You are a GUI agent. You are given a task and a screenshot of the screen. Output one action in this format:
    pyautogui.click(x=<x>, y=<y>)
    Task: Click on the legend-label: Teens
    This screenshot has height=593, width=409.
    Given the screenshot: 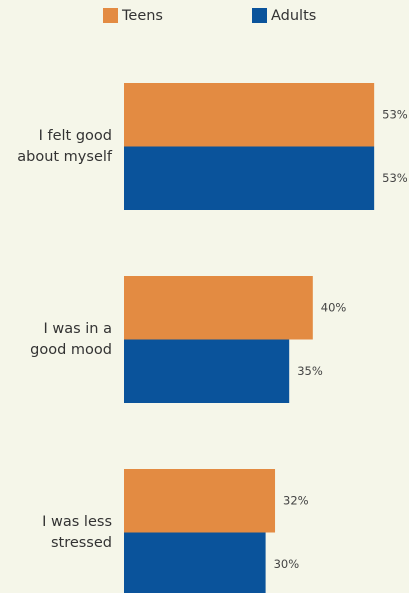 What is the action you would take?
    pyautogui.click(x=142, y=16)
    